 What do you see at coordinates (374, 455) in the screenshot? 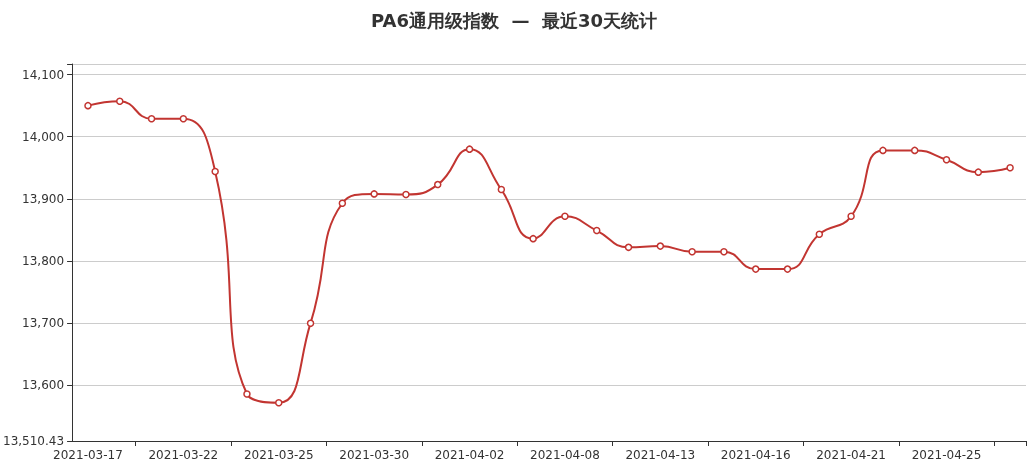
I see `x-tick-label: 2021-03-30` at bounding box center [374, 455].